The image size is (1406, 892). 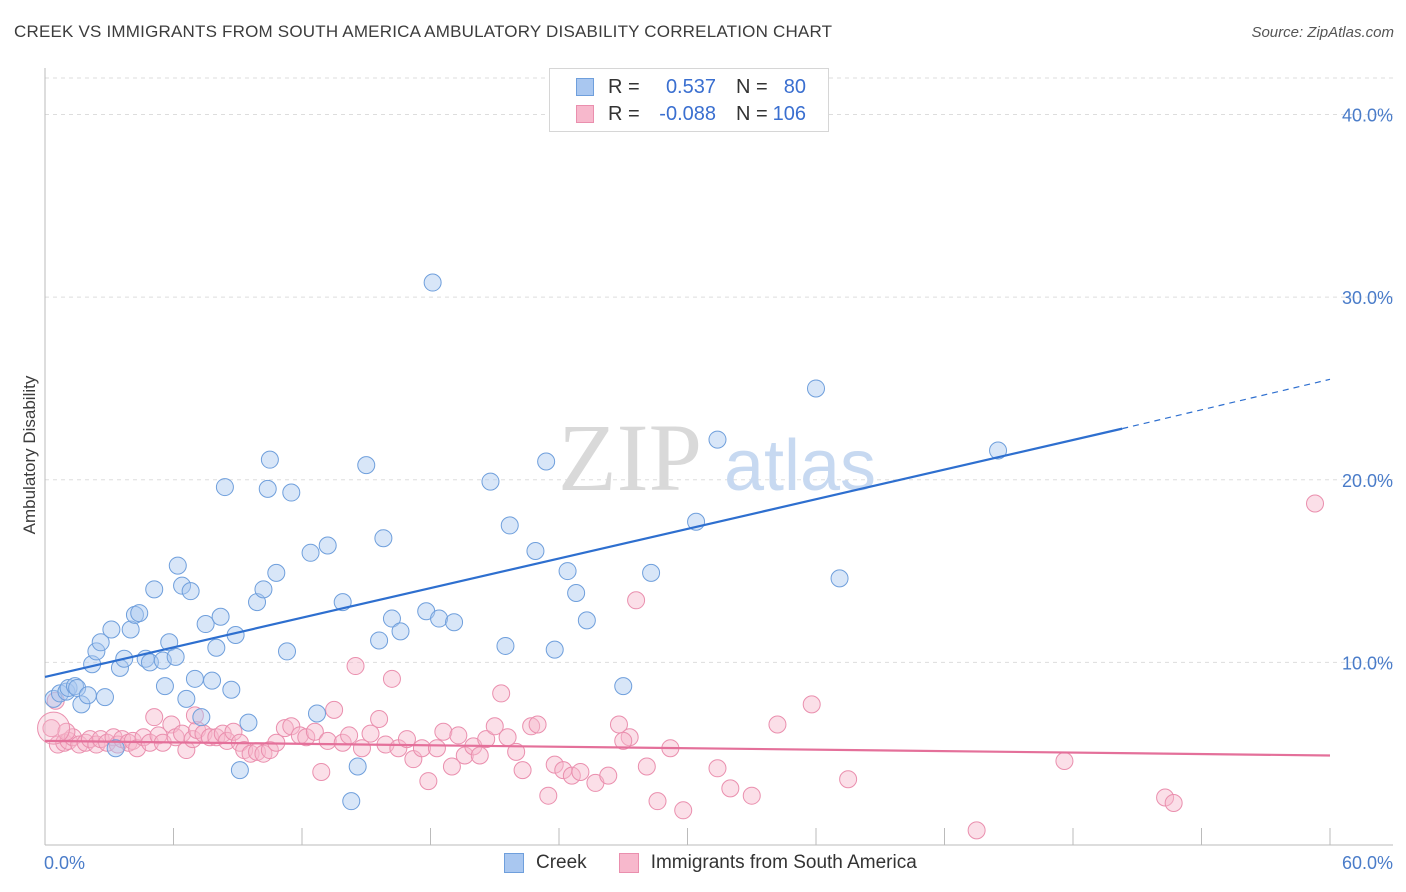 What do you see at coordinates (514, 863) in the screenshot?
I see `bottom-legend-swatch-creek` at bounding box center [514, 863].